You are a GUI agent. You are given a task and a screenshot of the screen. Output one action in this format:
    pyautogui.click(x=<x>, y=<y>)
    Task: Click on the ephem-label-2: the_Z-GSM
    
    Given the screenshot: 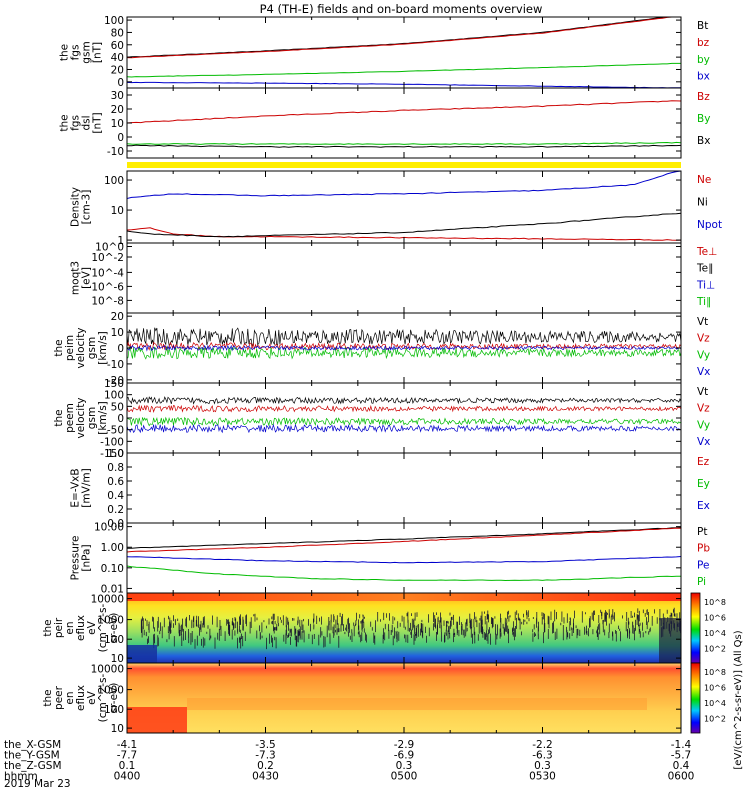 What is the action you would take?
    pyautogui.click(x=33, y=766)
    